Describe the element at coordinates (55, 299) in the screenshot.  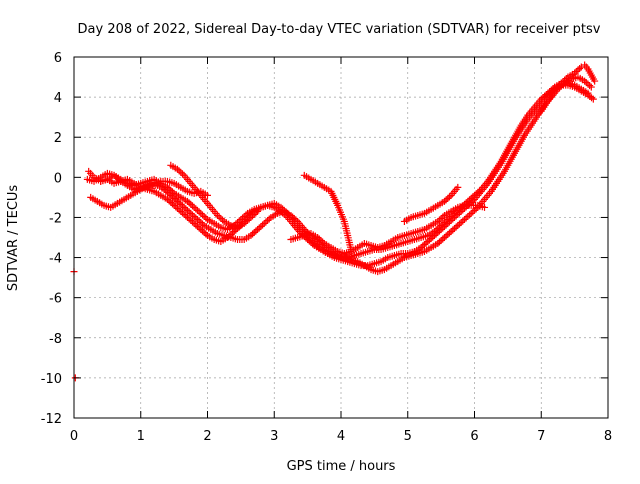
I see `y-tick-label: -6` at that location.